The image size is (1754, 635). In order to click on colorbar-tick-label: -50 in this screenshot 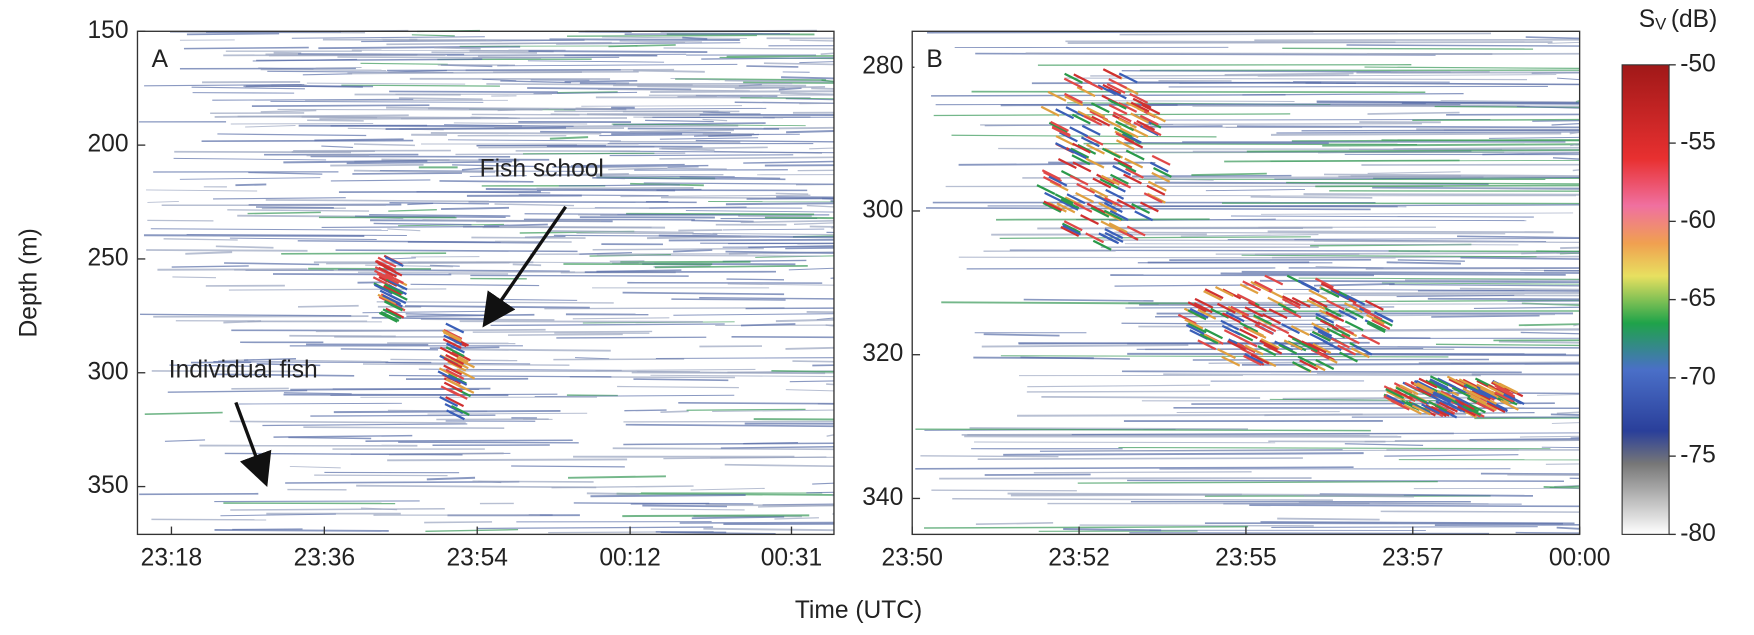, I will do `click(1698, 63)`.